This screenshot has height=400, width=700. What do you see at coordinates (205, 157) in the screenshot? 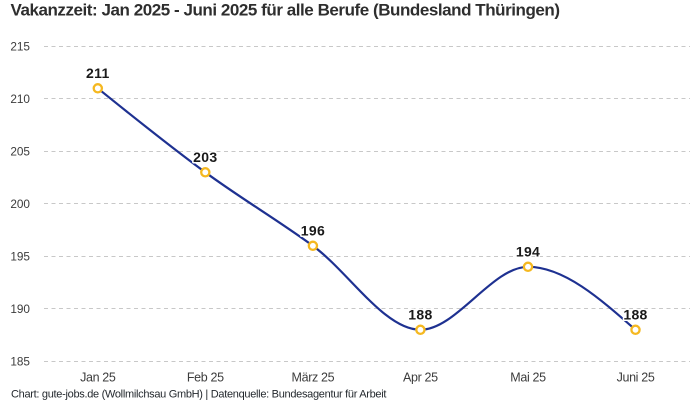
I see `svg-text: 203` at bounding box center [205, 157].